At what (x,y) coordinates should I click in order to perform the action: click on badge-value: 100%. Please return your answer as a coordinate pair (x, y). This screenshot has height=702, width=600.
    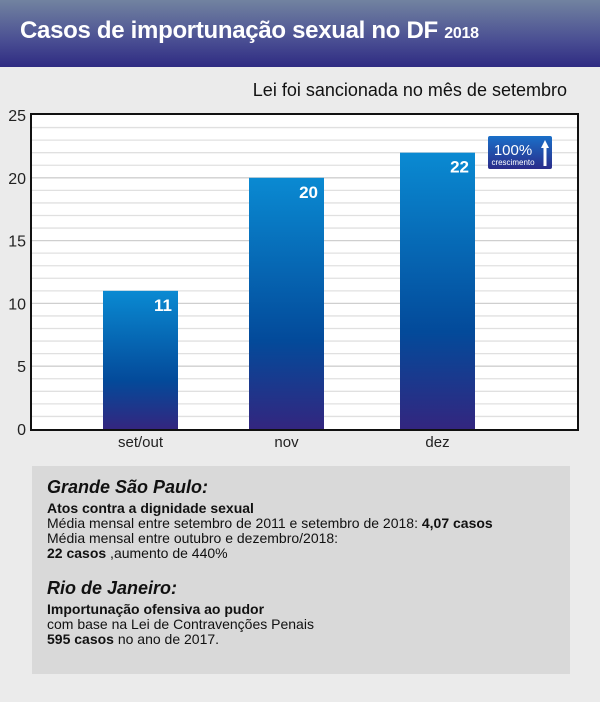
    Looking at the image, I should click on (513, 150).